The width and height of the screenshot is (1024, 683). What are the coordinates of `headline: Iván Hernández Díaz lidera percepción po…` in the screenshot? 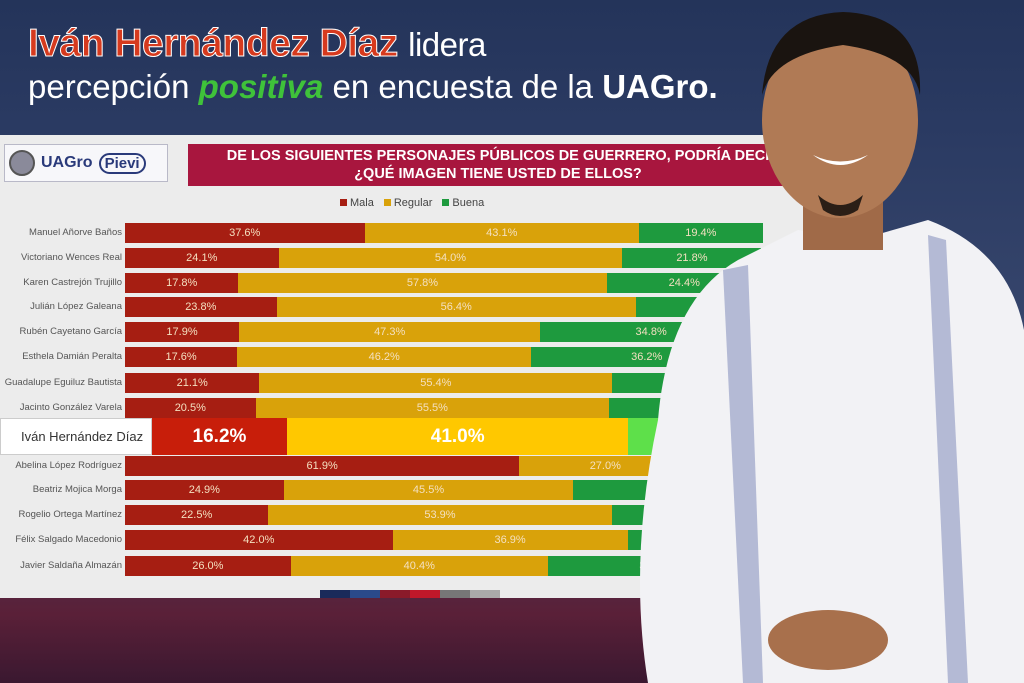 It's located at (373, 64).